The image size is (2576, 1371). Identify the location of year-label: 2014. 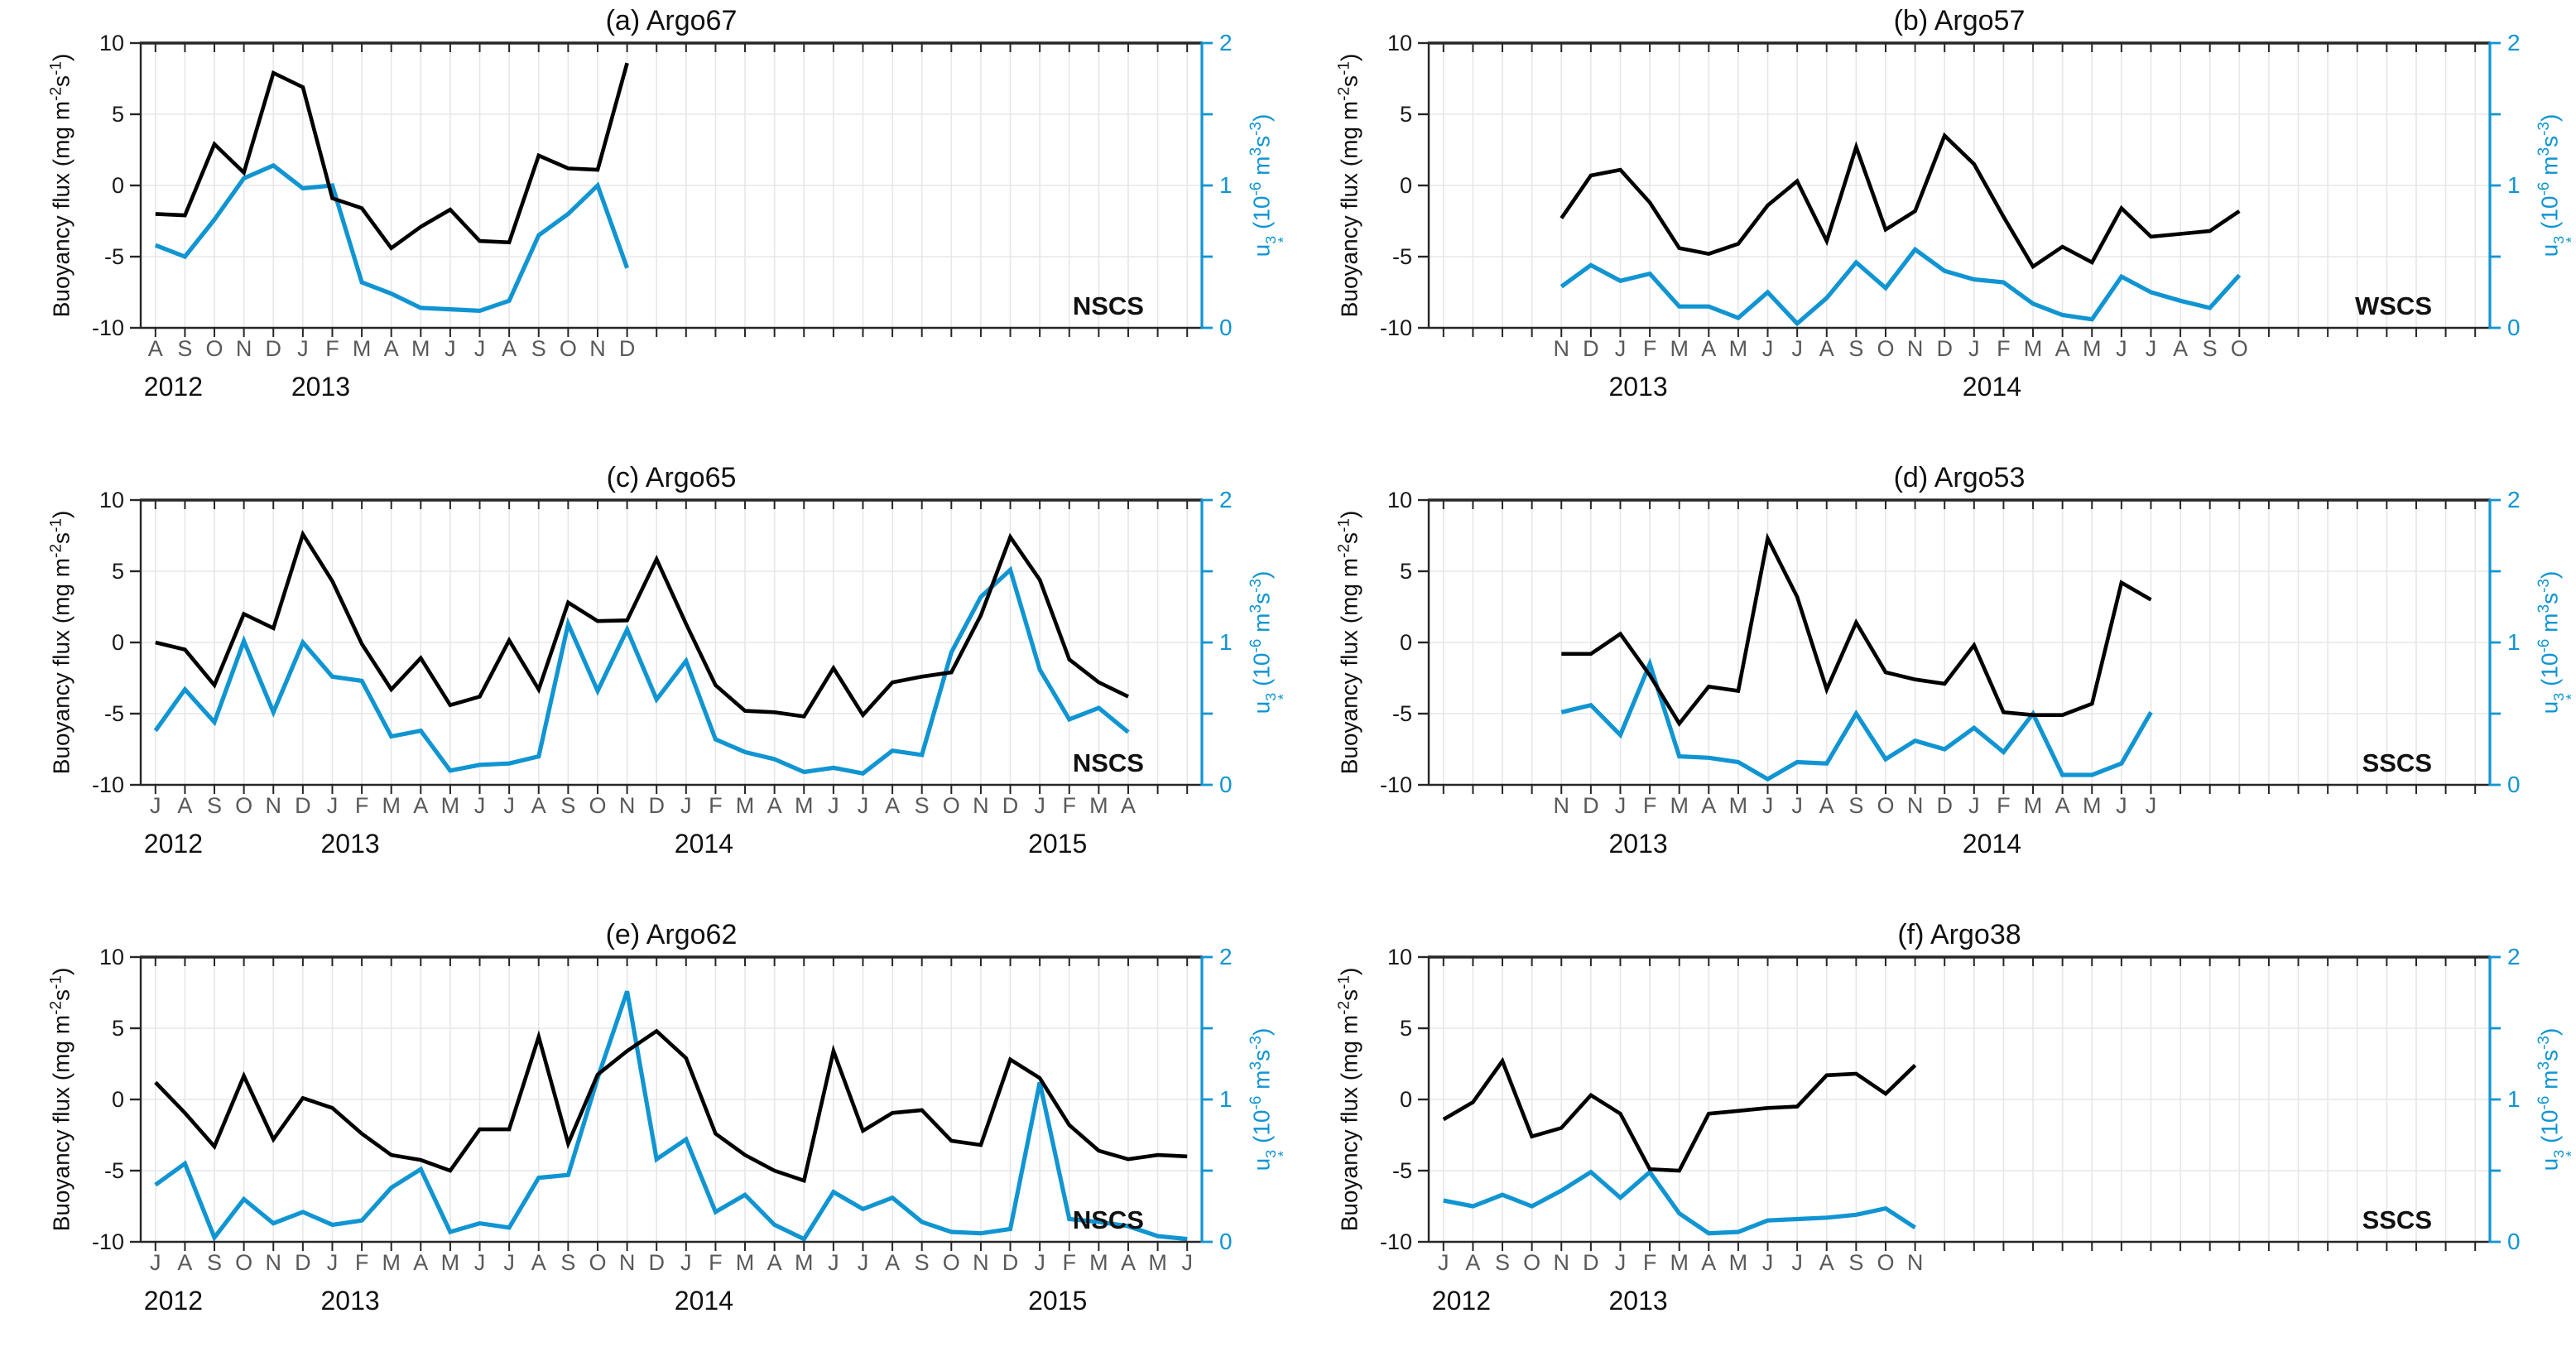
(1992, 387).